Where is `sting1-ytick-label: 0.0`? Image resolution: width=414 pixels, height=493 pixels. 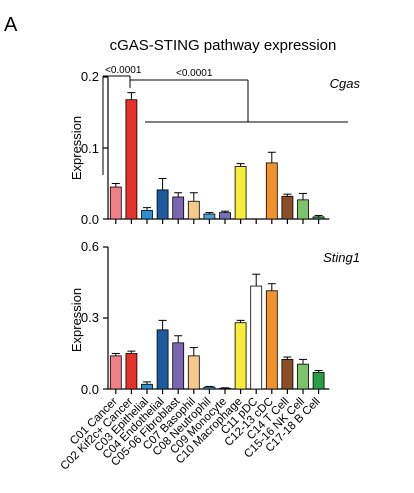
sting1-ytick-label: 0.0 is located at coordinates (90, 389).